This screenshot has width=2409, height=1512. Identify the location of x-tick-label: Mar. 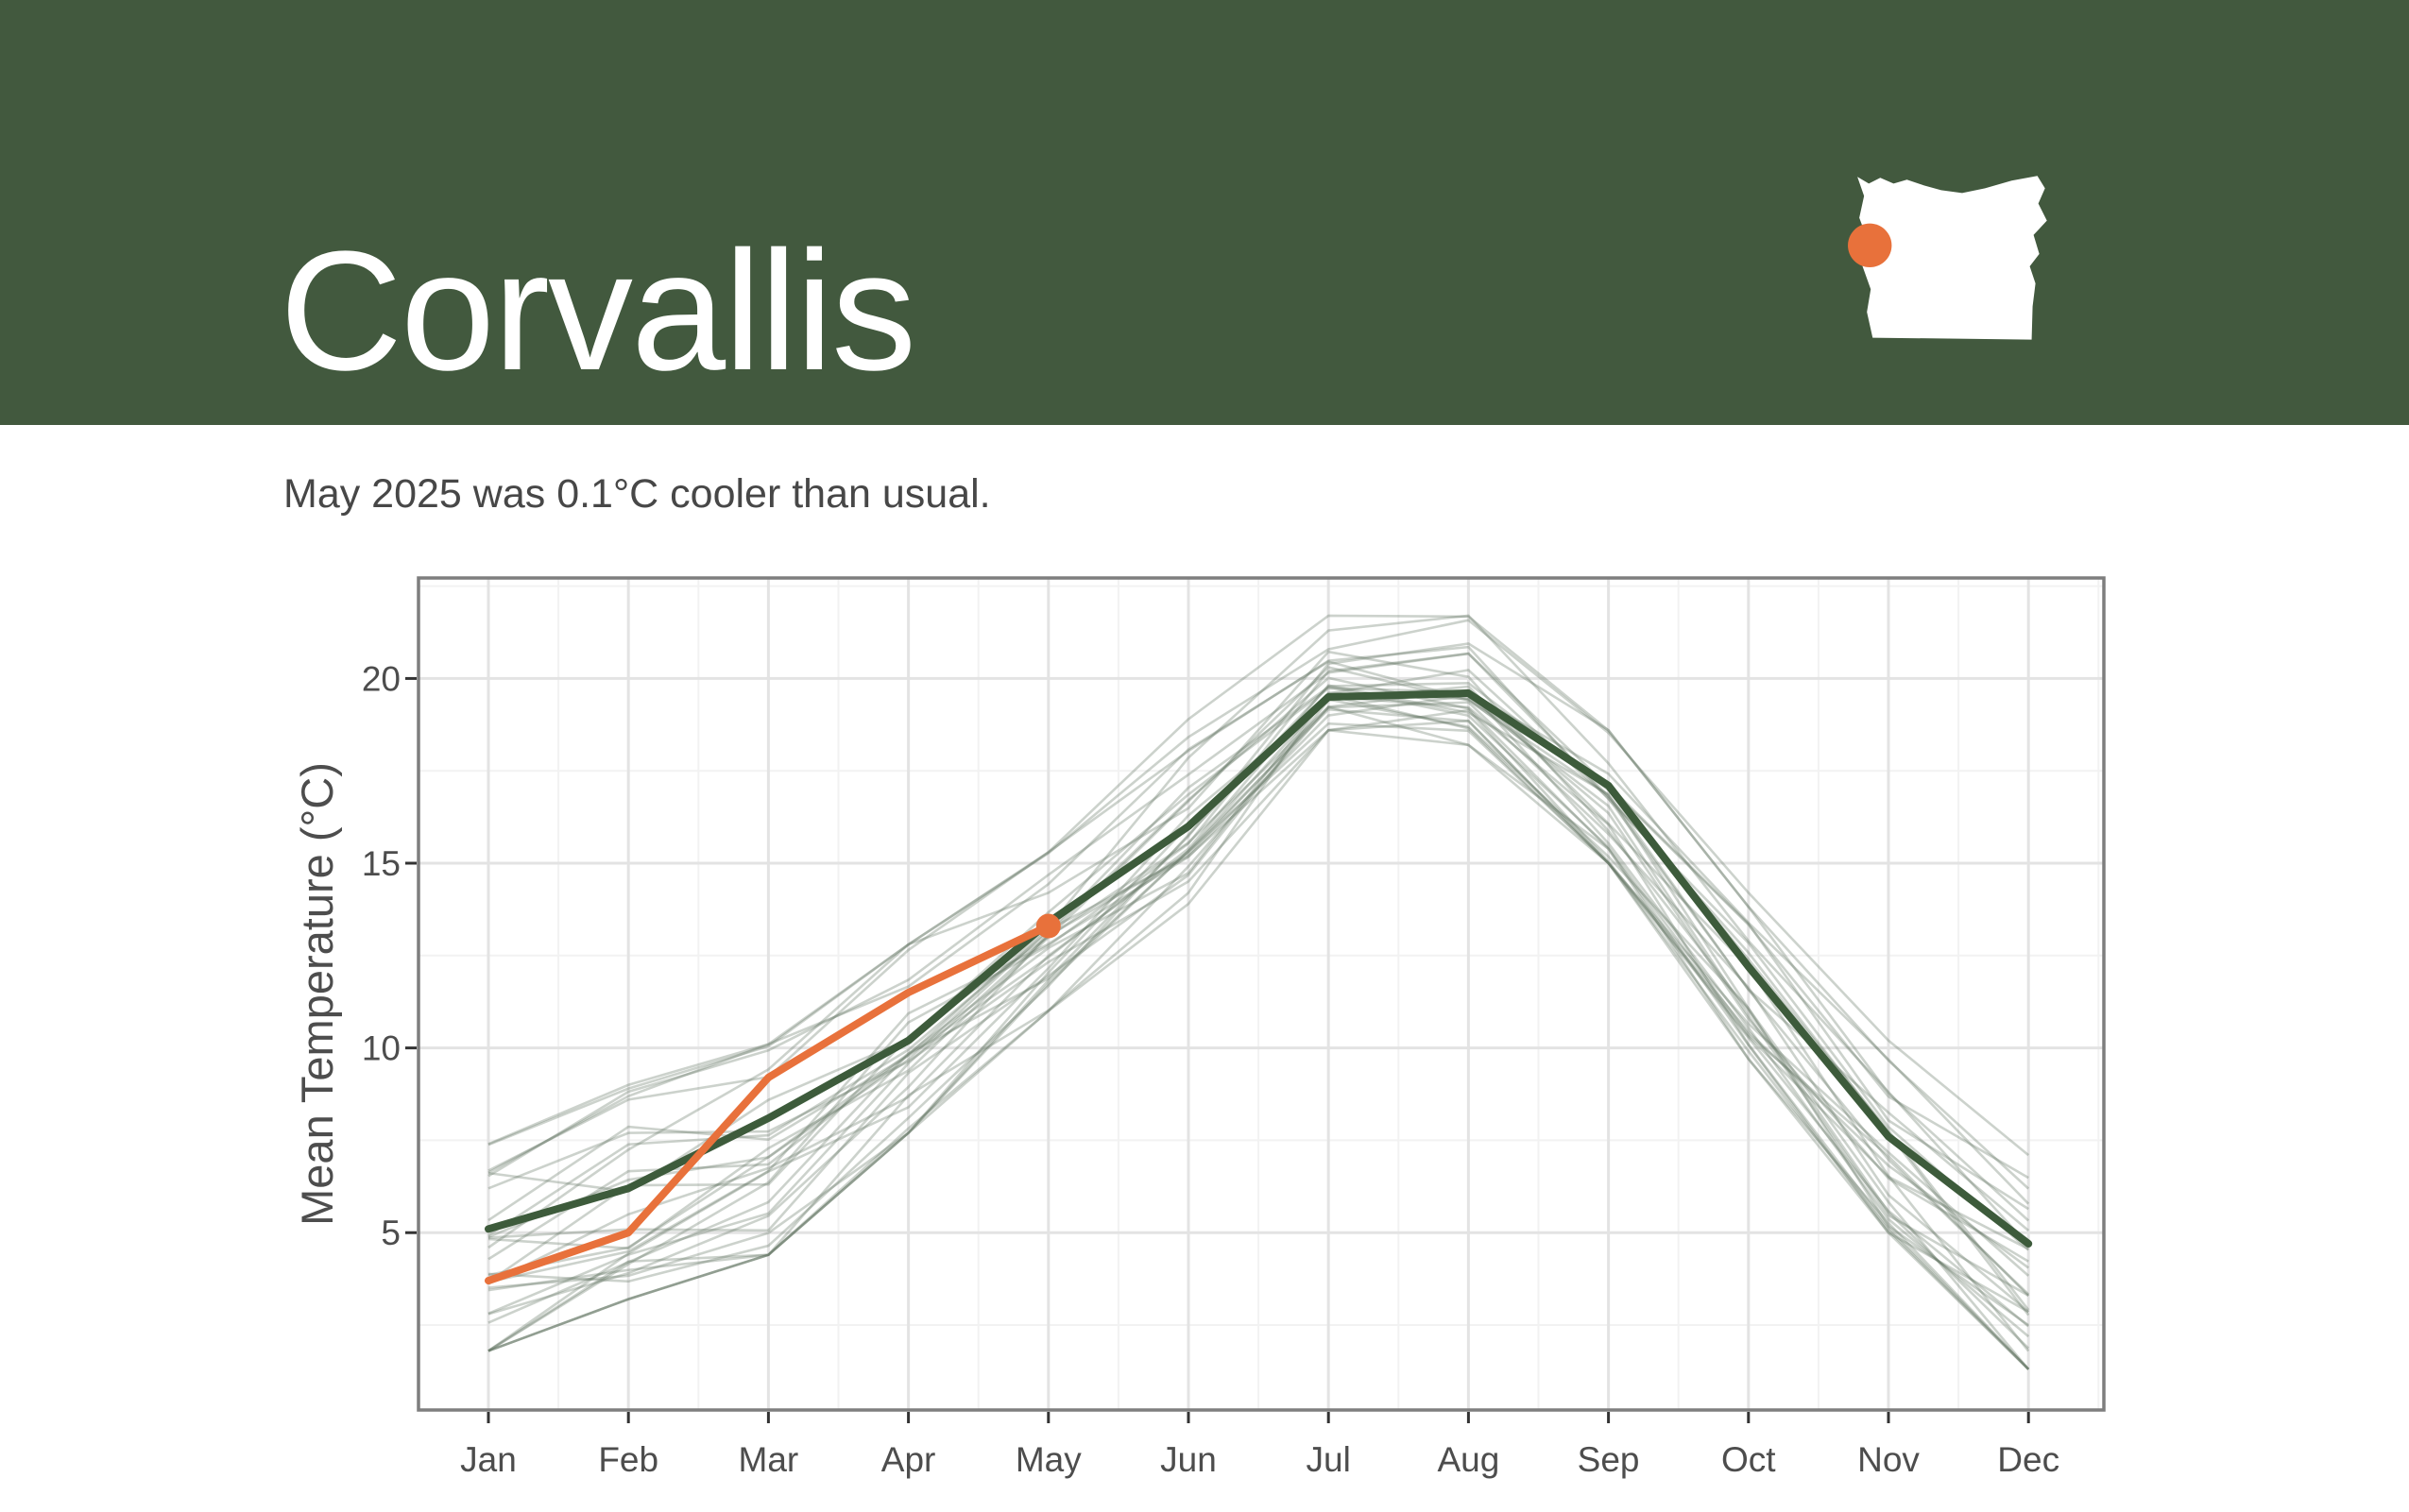
(769, 1459).